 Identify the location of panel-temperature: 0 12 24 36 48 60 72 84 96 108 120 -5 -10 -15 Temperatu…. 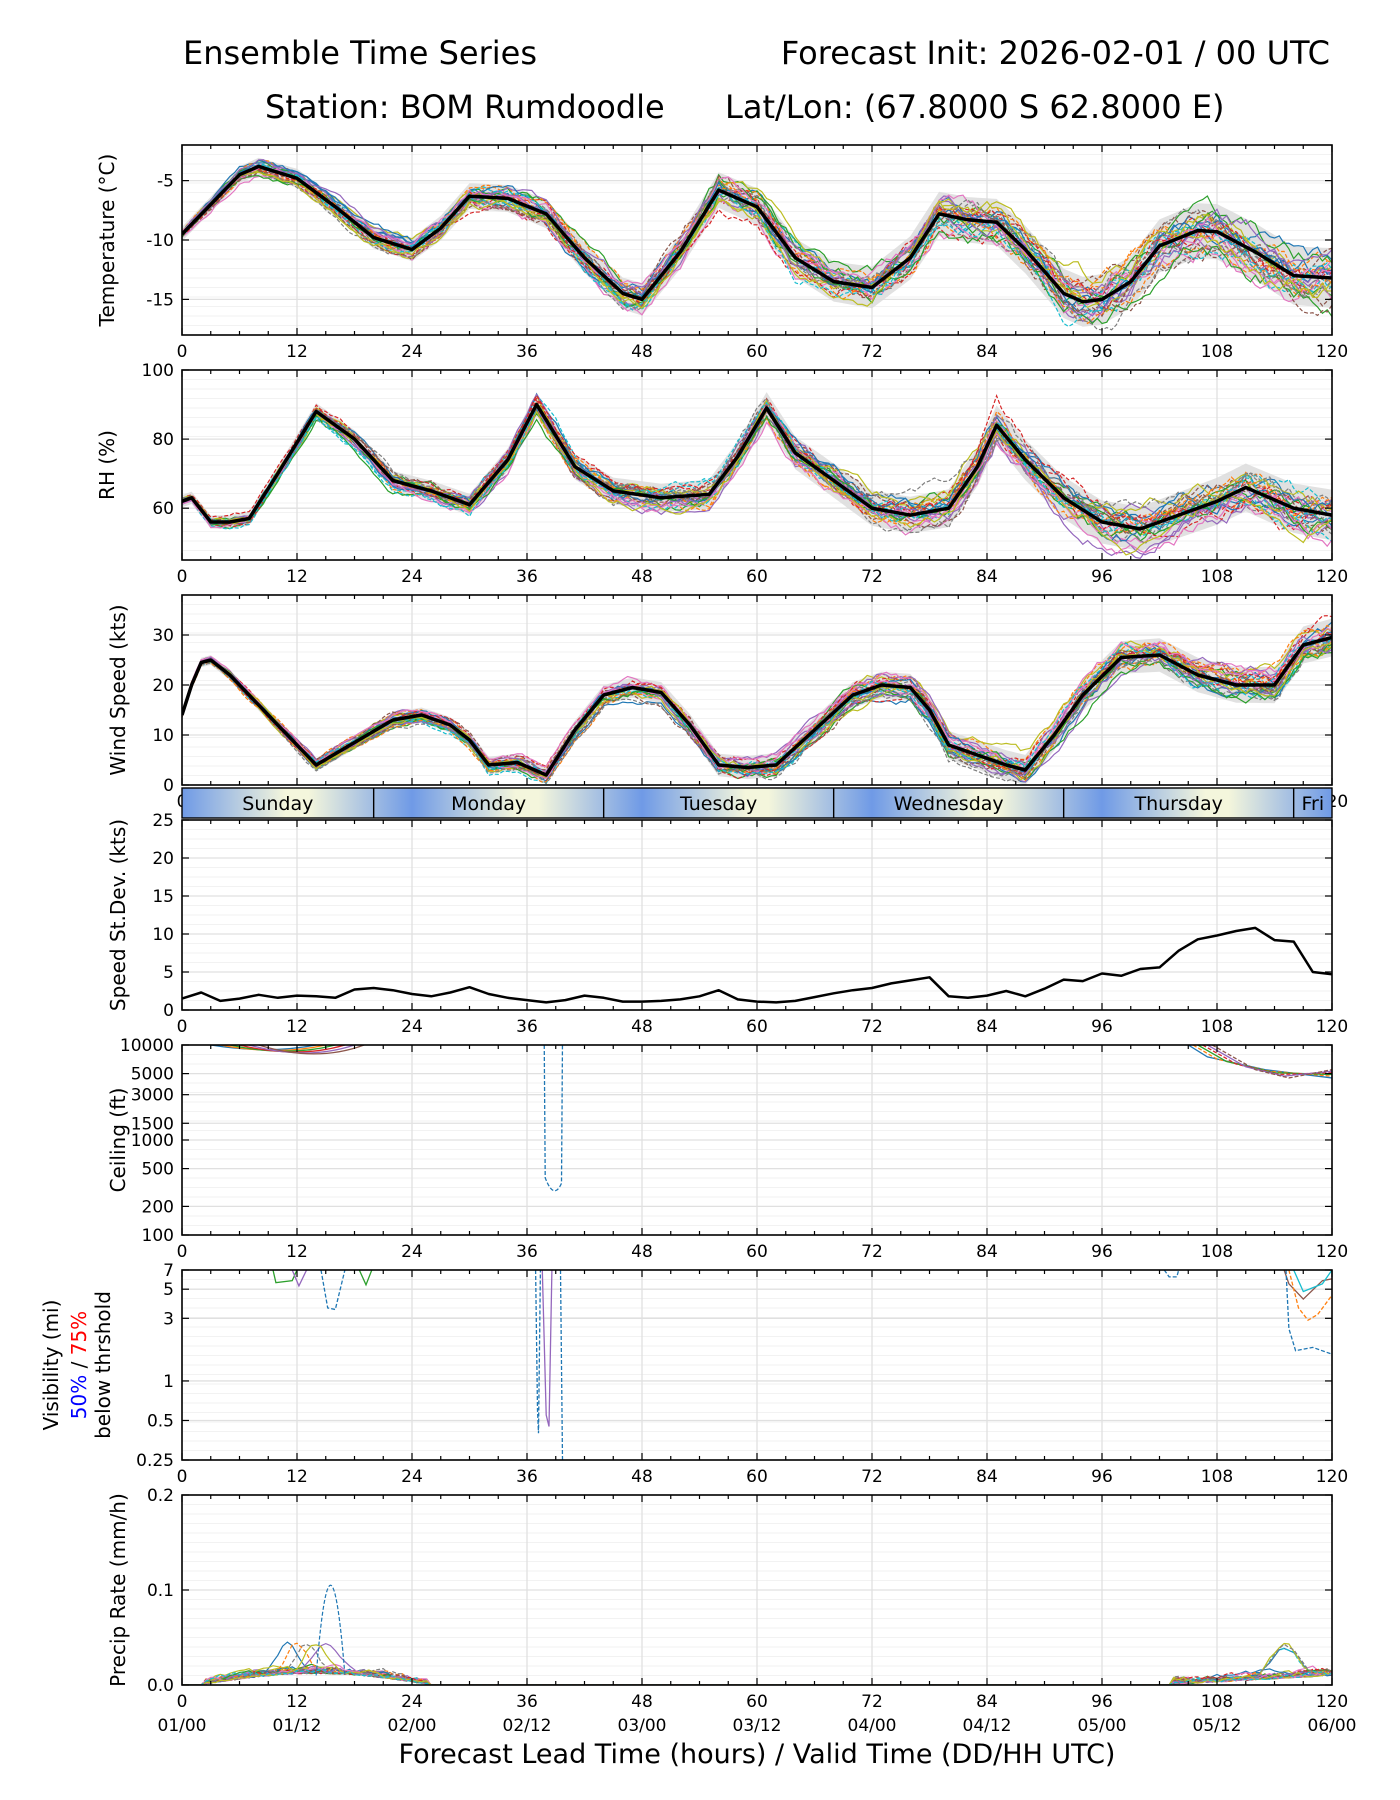
(721, 253).